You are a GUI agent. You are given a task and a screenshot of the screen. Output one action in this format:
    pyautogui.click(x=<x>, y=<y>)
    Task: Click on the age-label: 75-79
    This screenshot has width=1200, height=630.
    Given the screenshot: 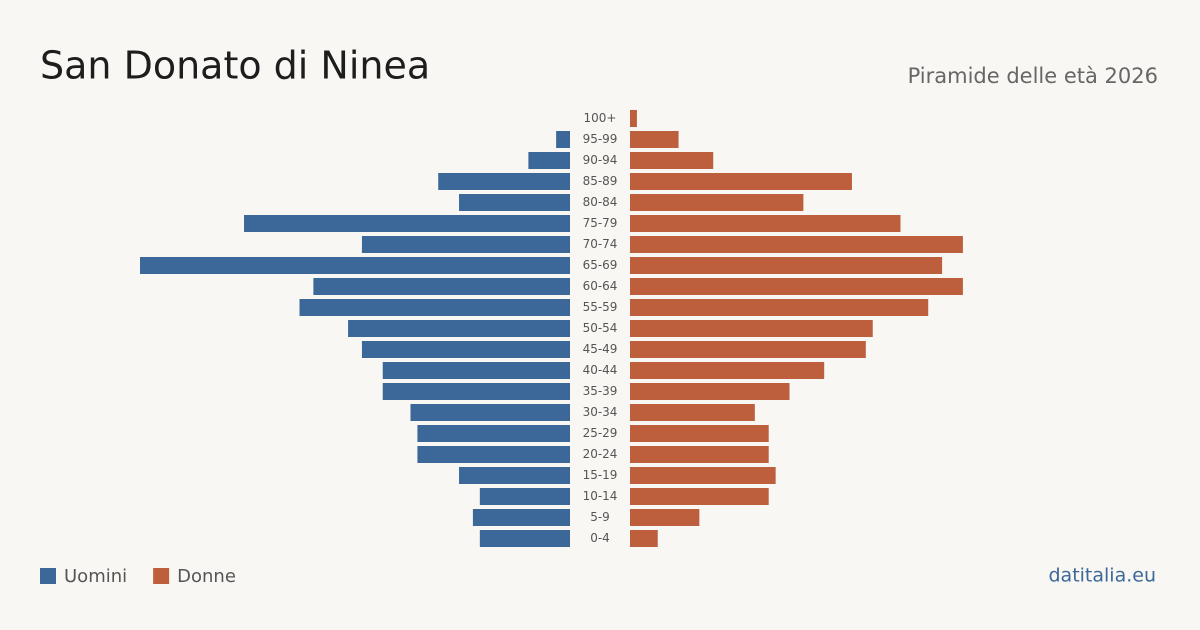 What is the action you would take?
    pyautogui.click(x=600, y=223)
    